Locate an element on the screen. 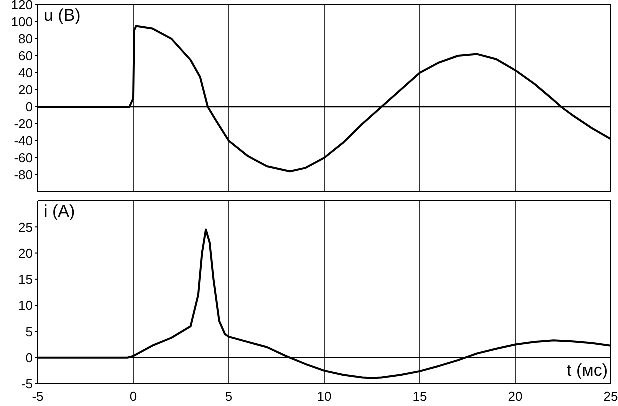 The height and width of the screenshot is (406, 618). y-tick-label: -5 is located at coordinates (27, 384).